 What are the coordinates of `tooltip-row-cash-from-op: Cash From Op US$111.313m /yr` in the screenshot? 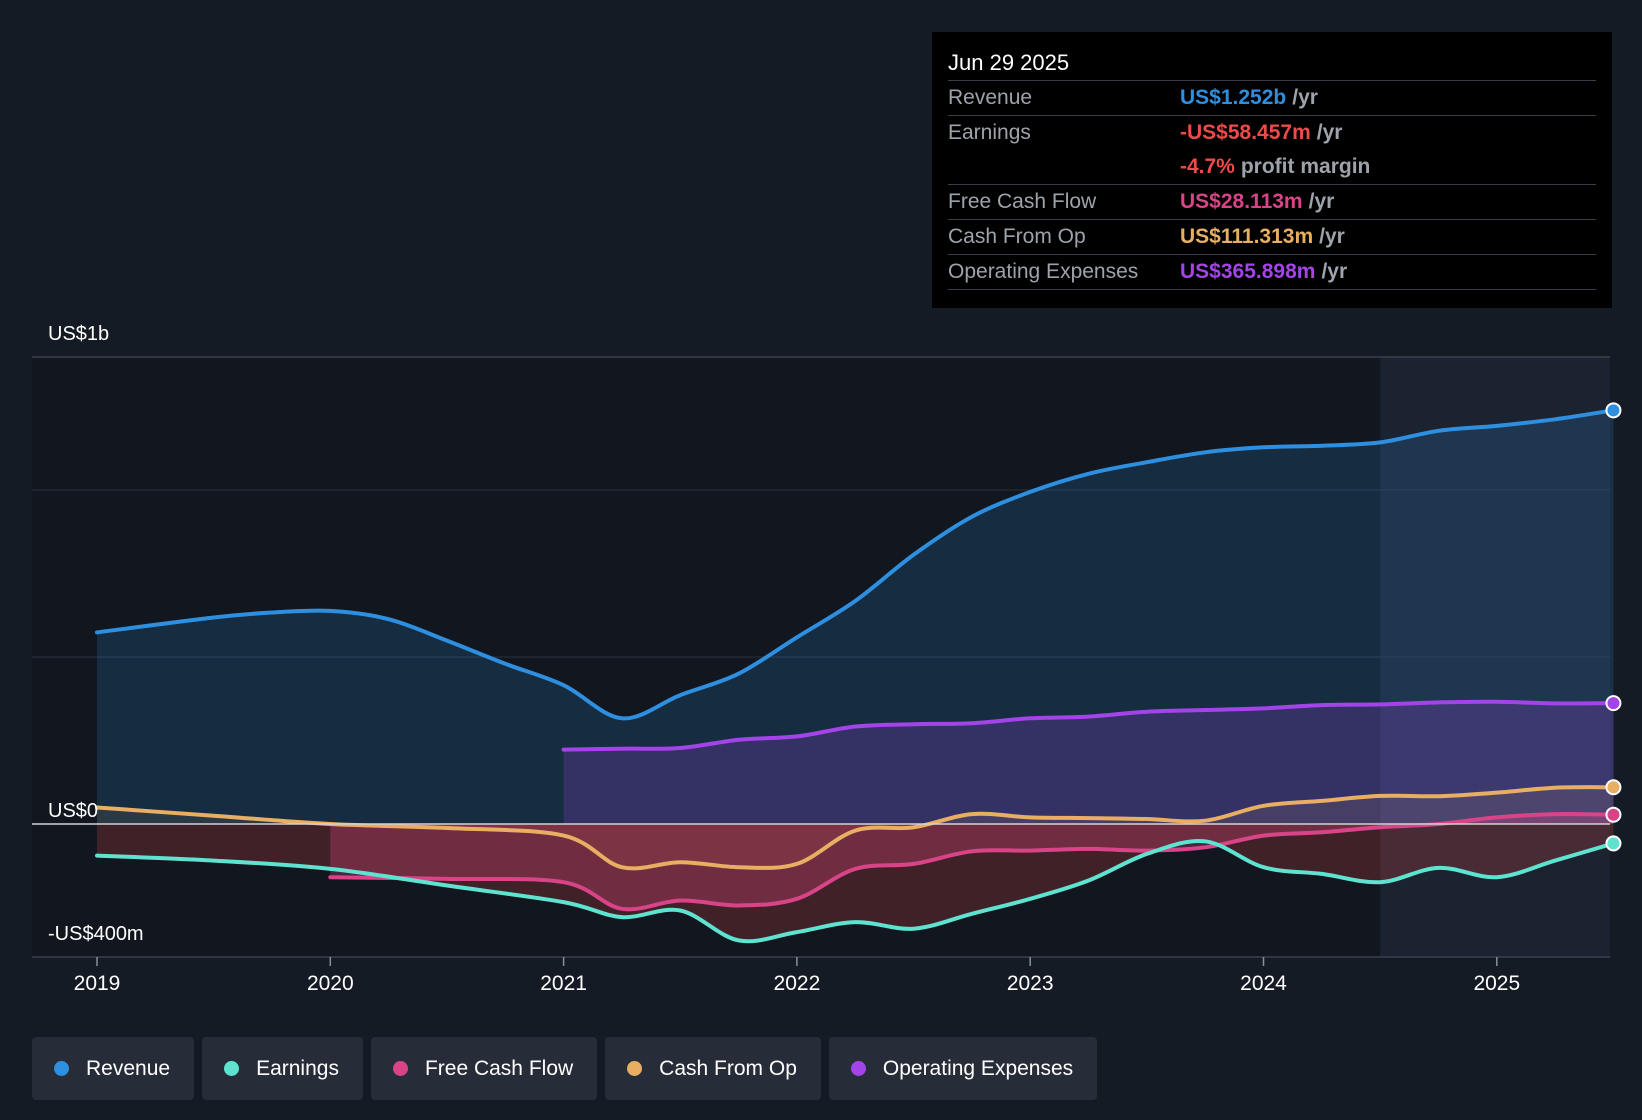 It's located at (1272, 236).